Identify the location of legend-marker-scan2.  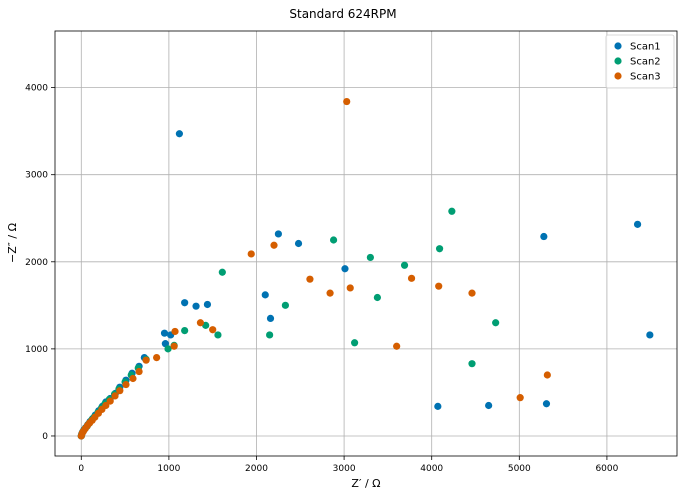
(618, 61).